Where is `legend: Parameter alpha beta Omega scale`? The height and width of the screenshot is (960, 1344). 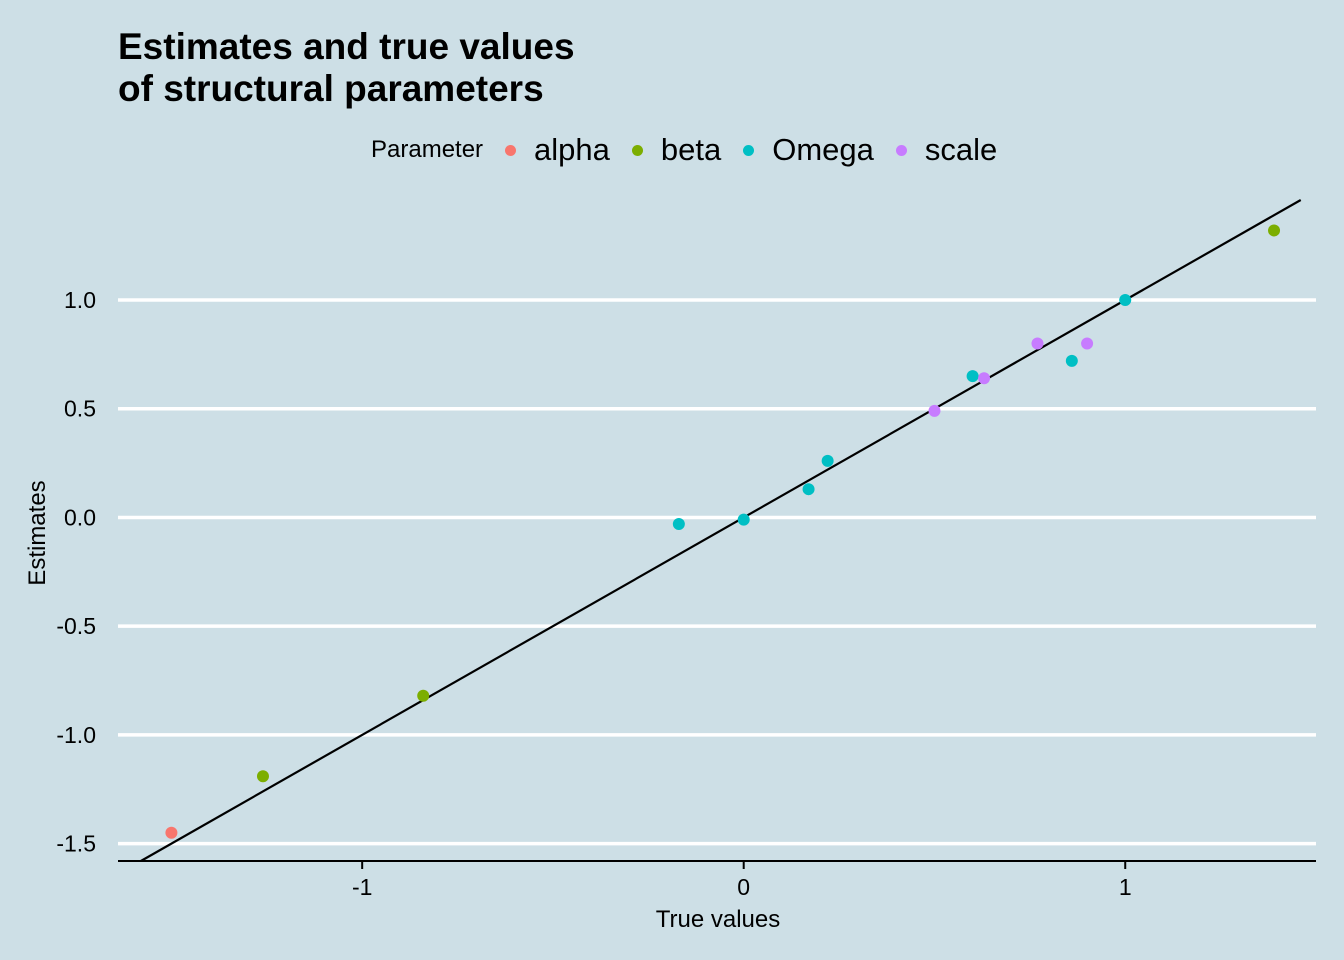 legend: Parameter alpha beta Omega scale is located at coordinates (695, 150).